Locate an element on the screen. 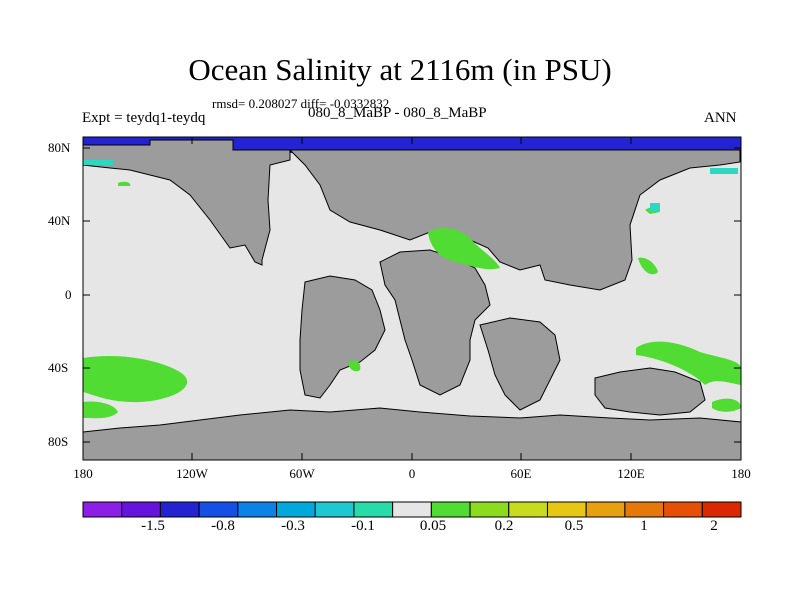 The height and width of the screenshot is (600, 800). positive-anomaly-west-pacific is located at coordinates (648, 266).